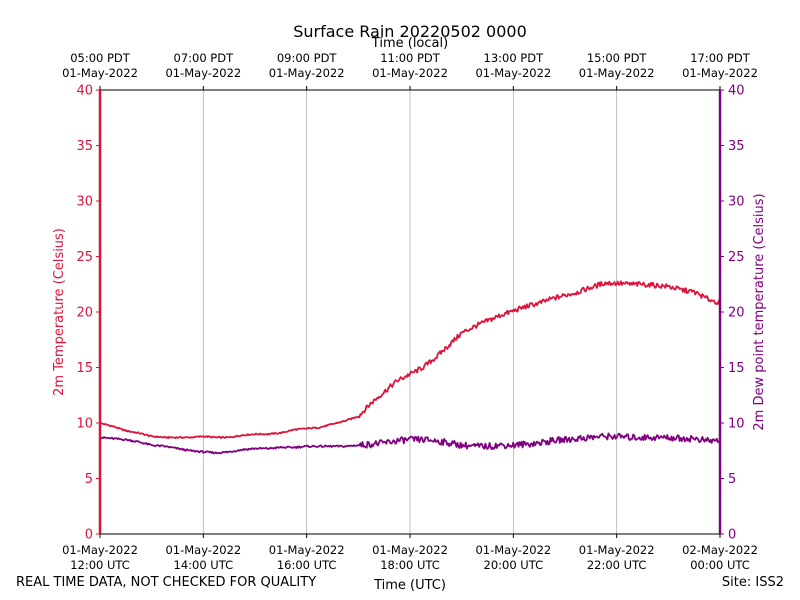  What do you see at coordinates (514, 58) in the screenshot?
I see `xtick-label-top-time: 13:00 PDT` at bounding box center [514, 58].